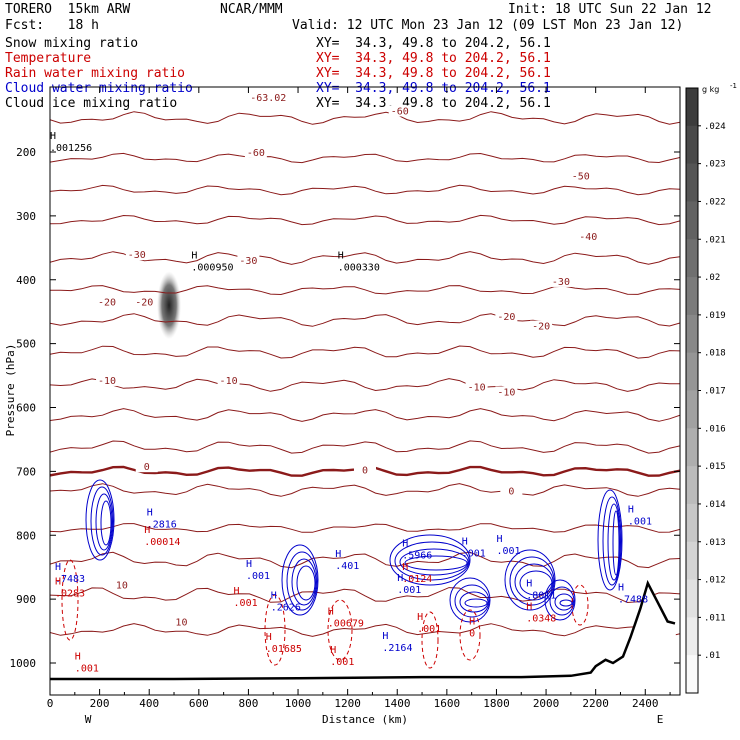 This screenshot has height=740, width=740. I want to click on colorbar-tick-label: .012, so click(715, 581).